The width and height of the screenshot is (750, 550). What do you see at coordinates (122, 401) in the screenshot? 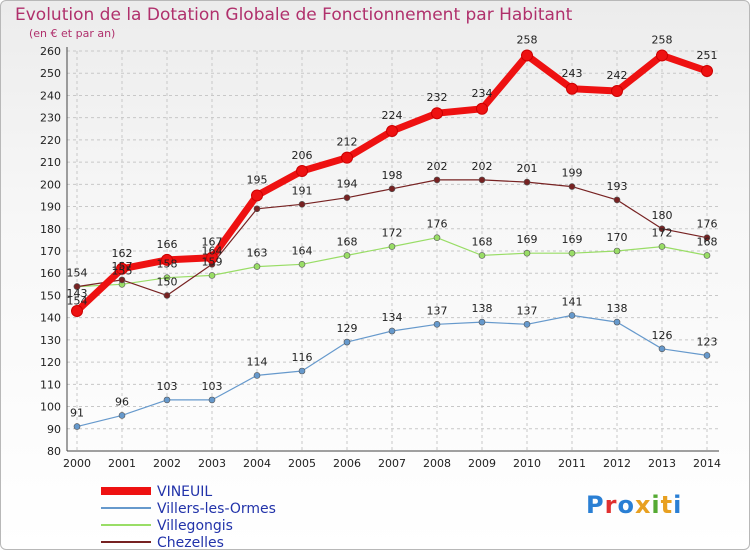
I see `data-label-villers-les-ormes: 96` at bounding box center [122, 401].